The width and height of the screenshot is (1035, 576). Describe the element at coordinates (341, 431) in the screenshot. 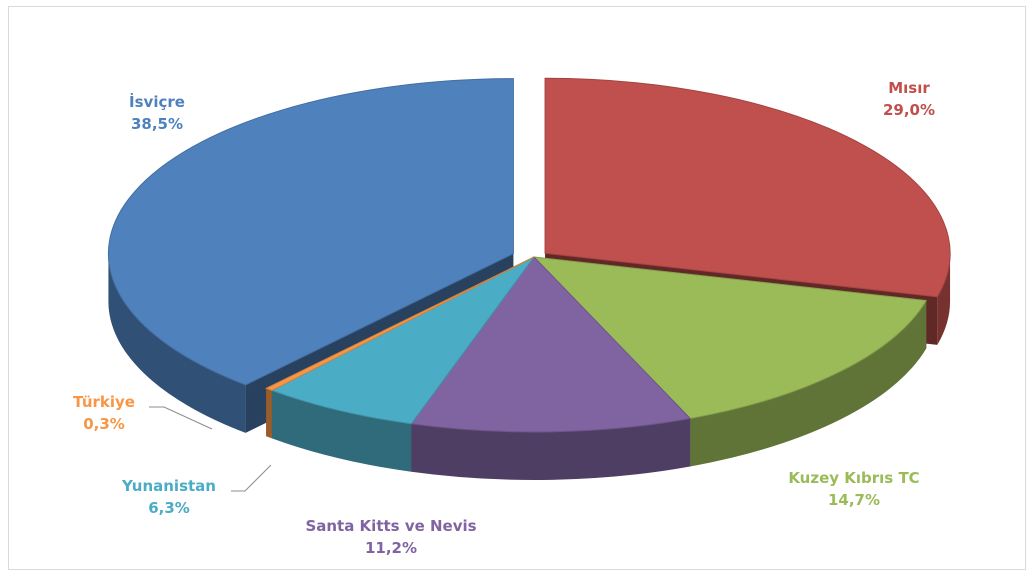

I see `slice-side-yunanistan` at that location.